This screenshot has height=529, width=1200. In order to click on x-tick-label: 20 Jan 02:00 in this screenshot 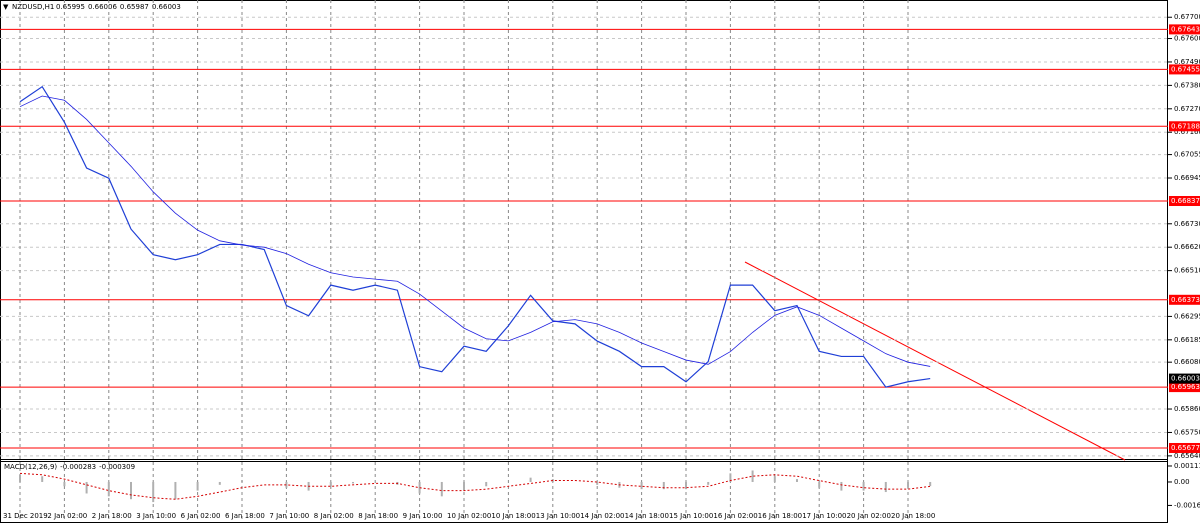, I will do `click(869, 516)`.